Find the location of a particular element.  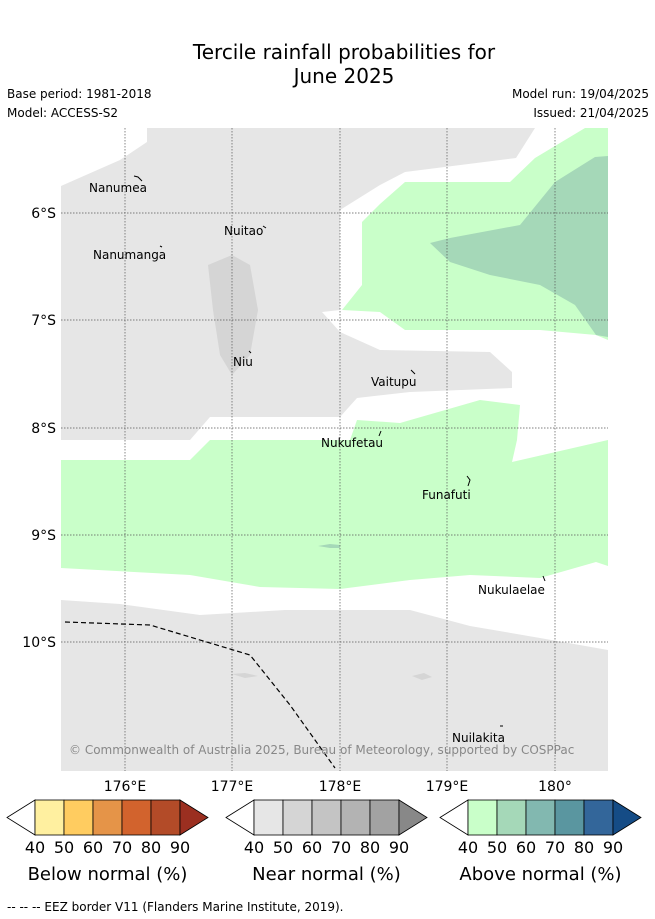

near-normal-50-patch is located at coordinates (233, 315).